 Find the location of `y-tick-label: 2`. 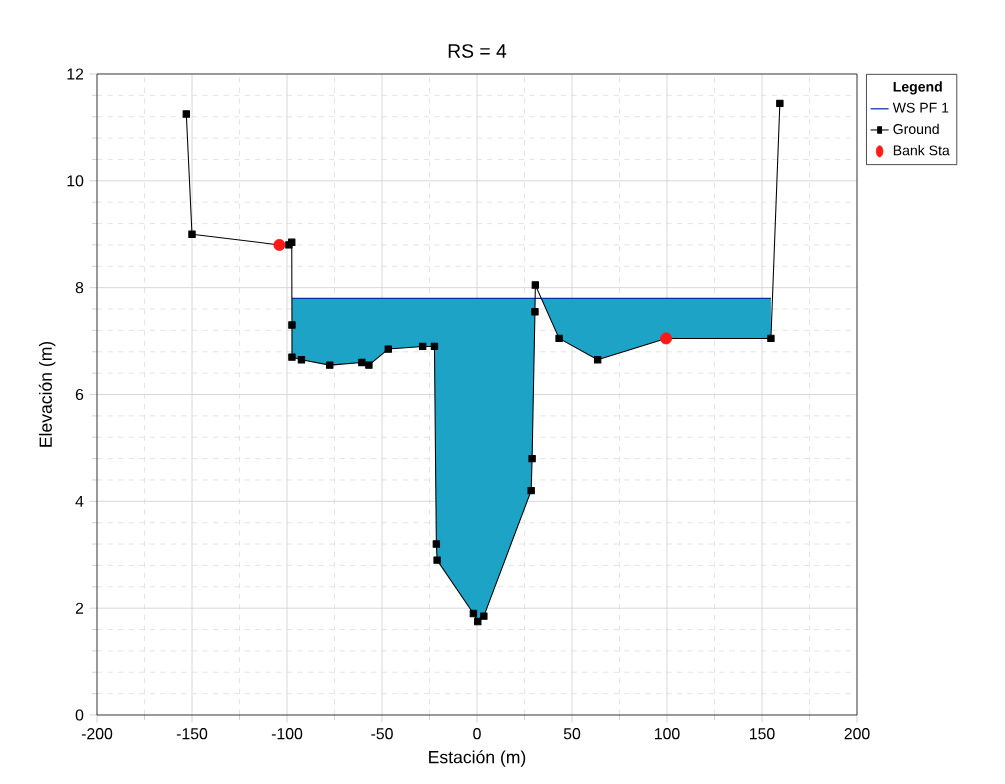

y-tick-label: 2 is located at coordinates (79, 608).